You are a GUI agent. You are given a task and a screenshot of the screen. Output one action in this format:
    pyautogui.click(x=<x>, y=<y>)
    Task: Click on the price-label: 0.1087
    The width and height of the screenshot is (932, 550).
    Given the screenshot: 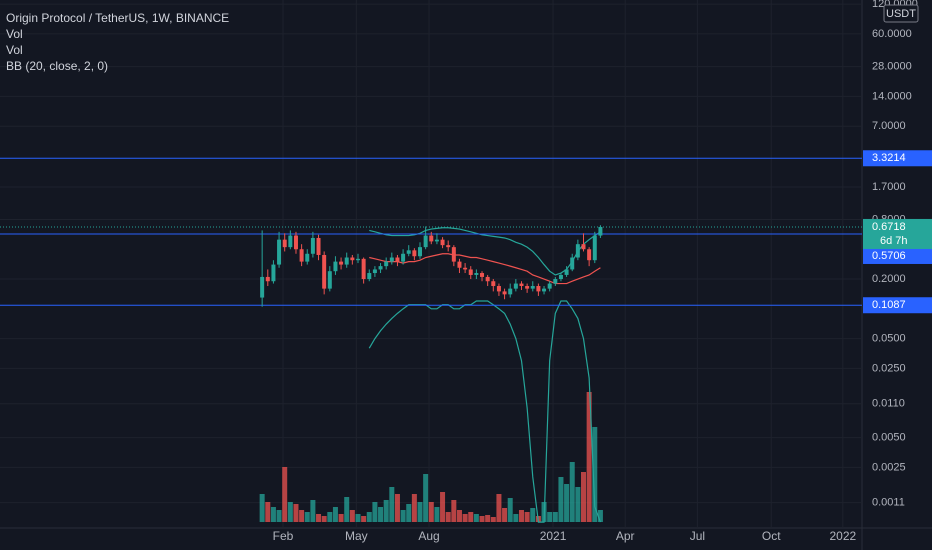 What is the action you would take?
    pyautogui.click(x=889, y=305)
    